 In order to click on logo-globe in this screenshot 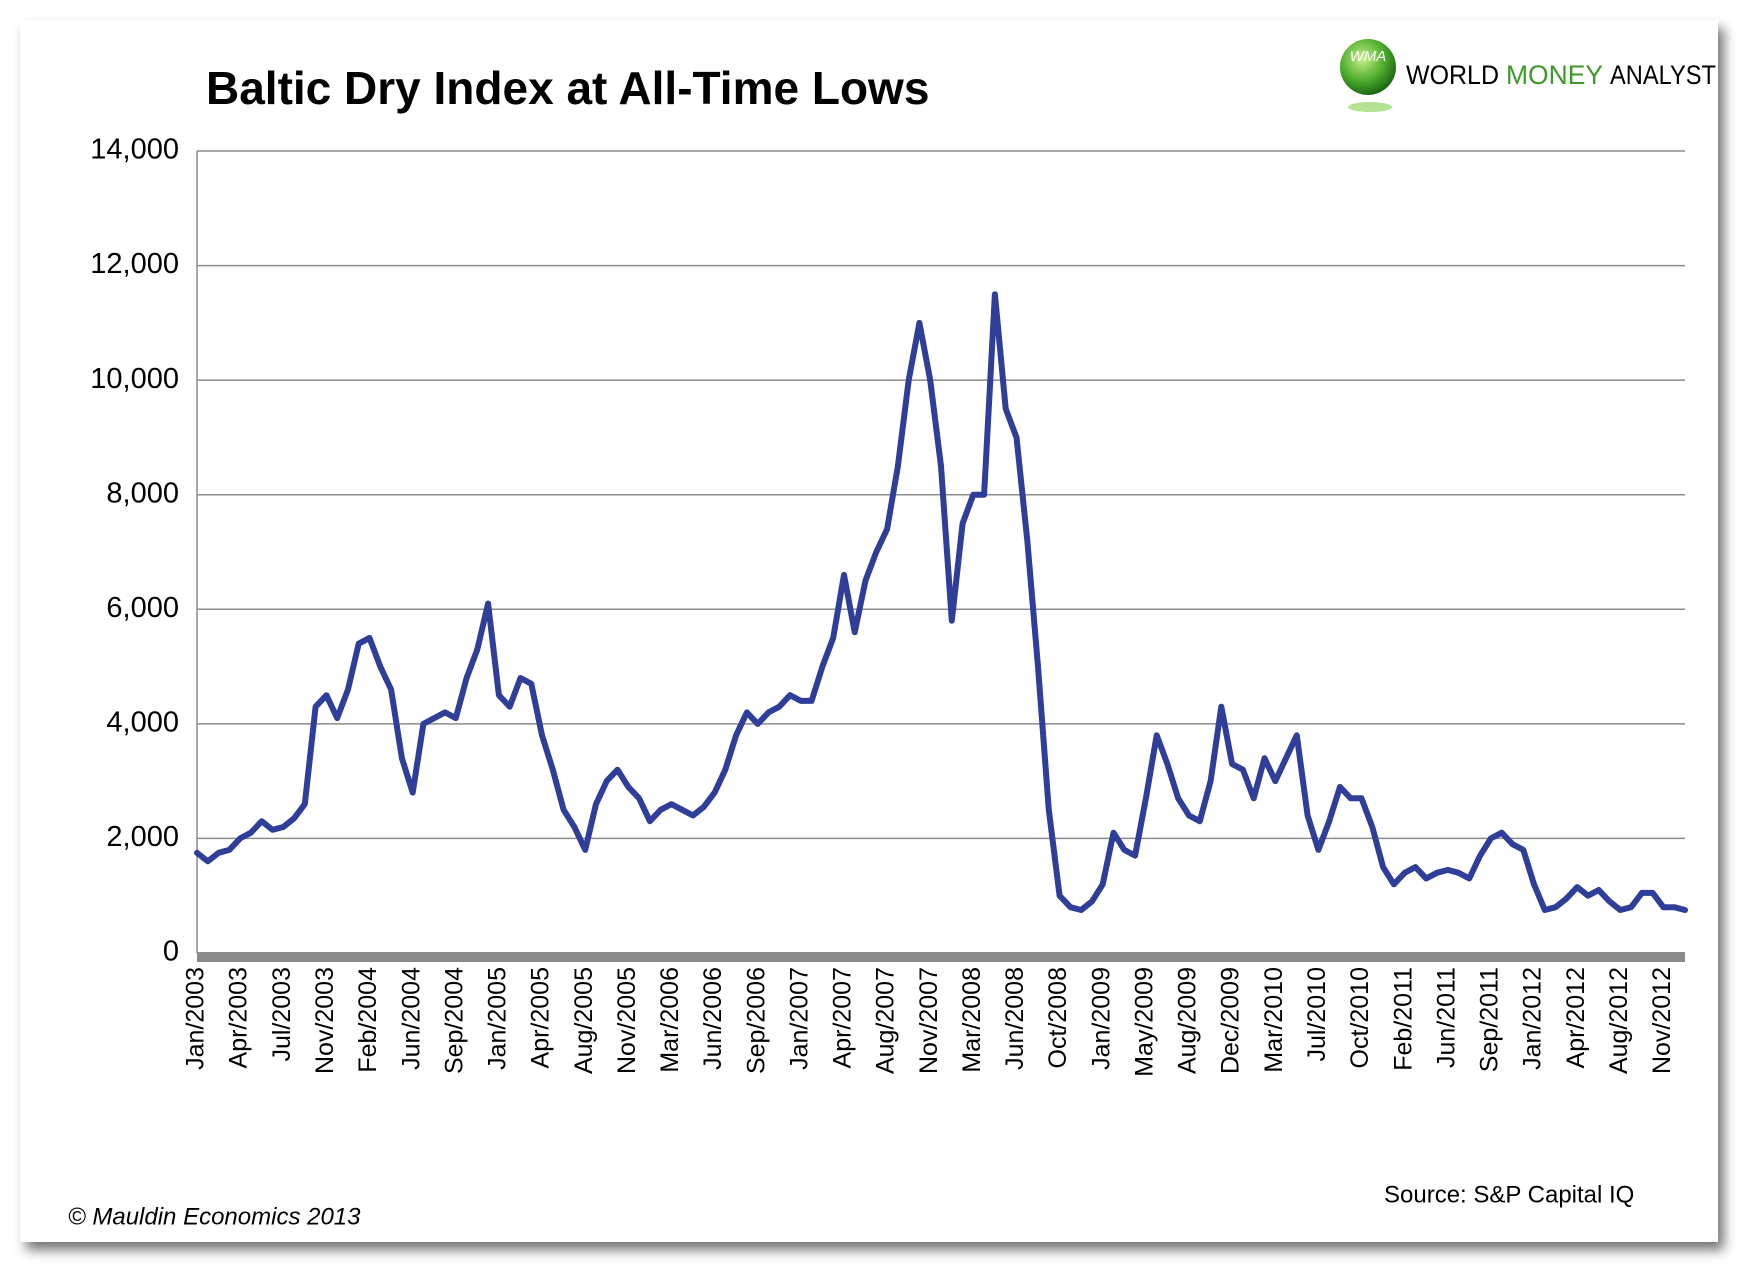, I will do `click(1368, 67)`.